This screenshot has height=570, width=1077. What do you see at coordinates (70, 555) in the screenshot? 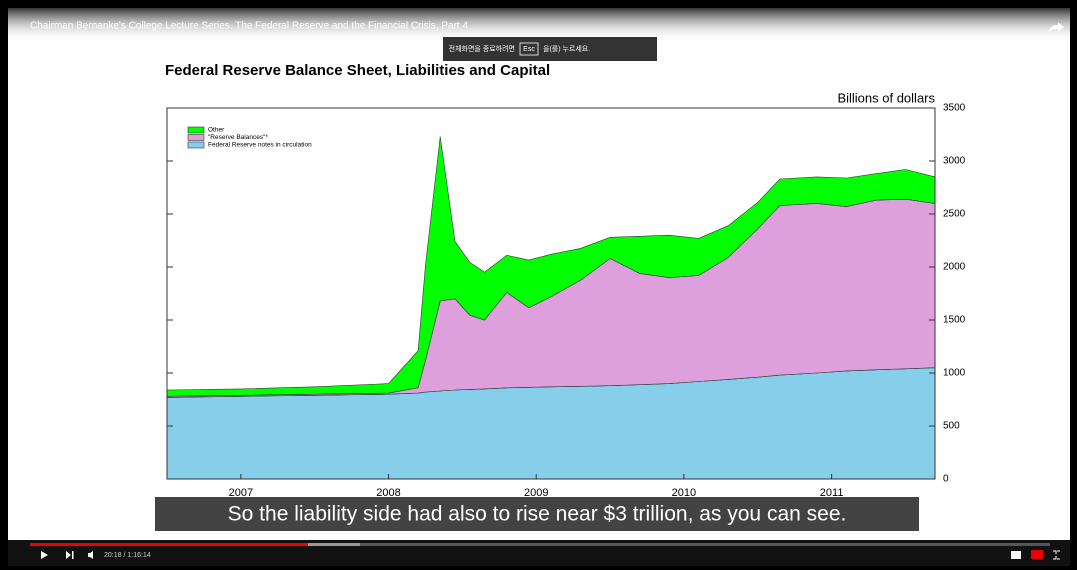
I see `next-button` at bounding box center [70, 555].